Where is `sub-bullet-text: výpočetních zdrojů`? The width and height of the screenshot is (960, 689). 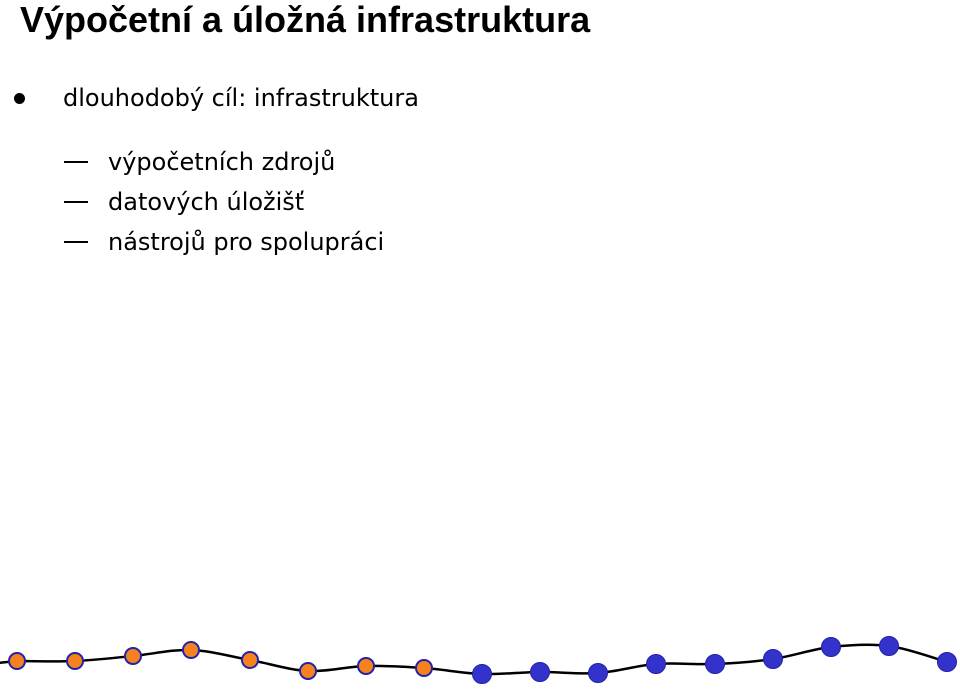 sub-bullet-text: výpočetních zdrojů is located at coordinates (222, 162).